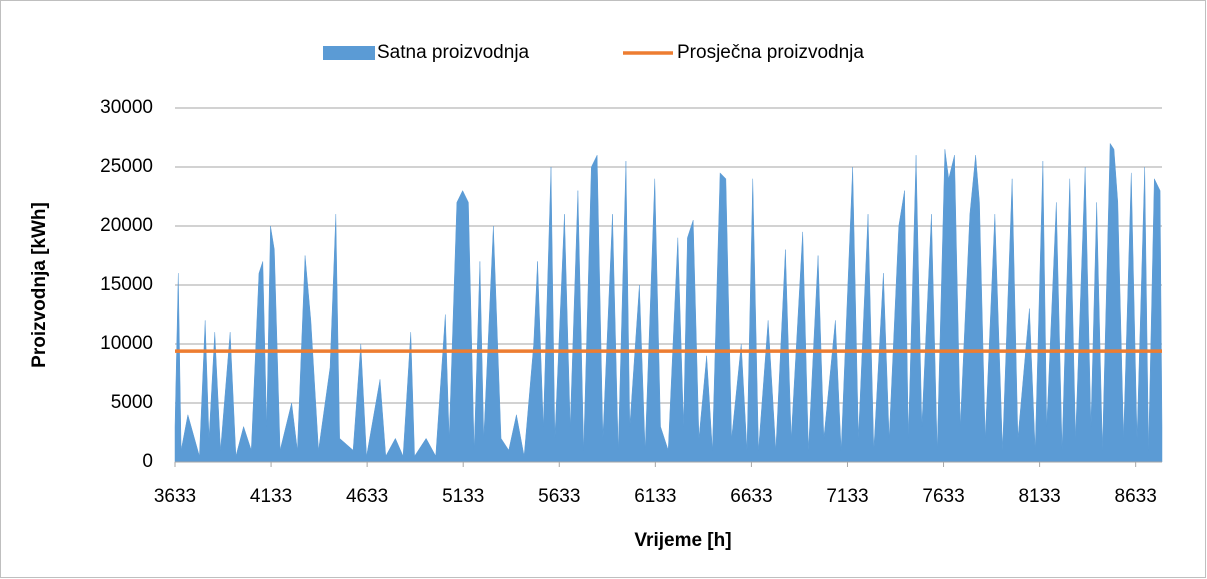 Image resolution: width=1207 pixels, height=579 pixels. I want to click on x-tick-label: 3633, so click(175, 496).